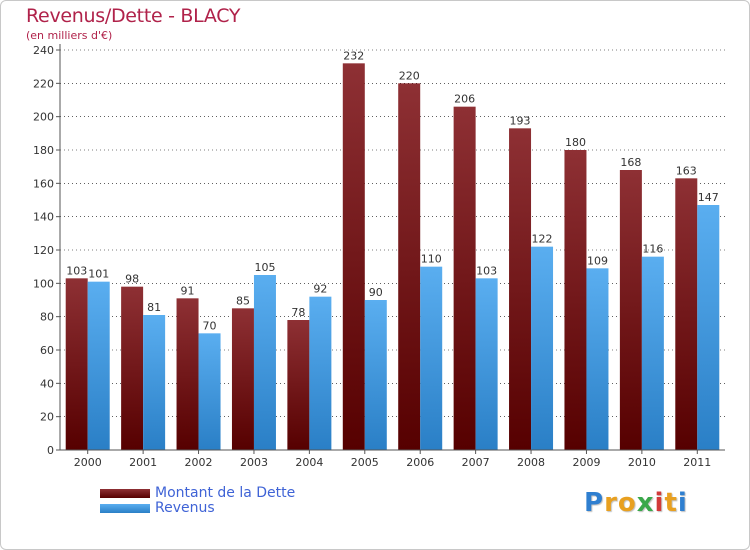  What do you see at coordinates (43, 50) in the screenshot?
I see `y-tick-label: 240` at bounding box center [43, 50].